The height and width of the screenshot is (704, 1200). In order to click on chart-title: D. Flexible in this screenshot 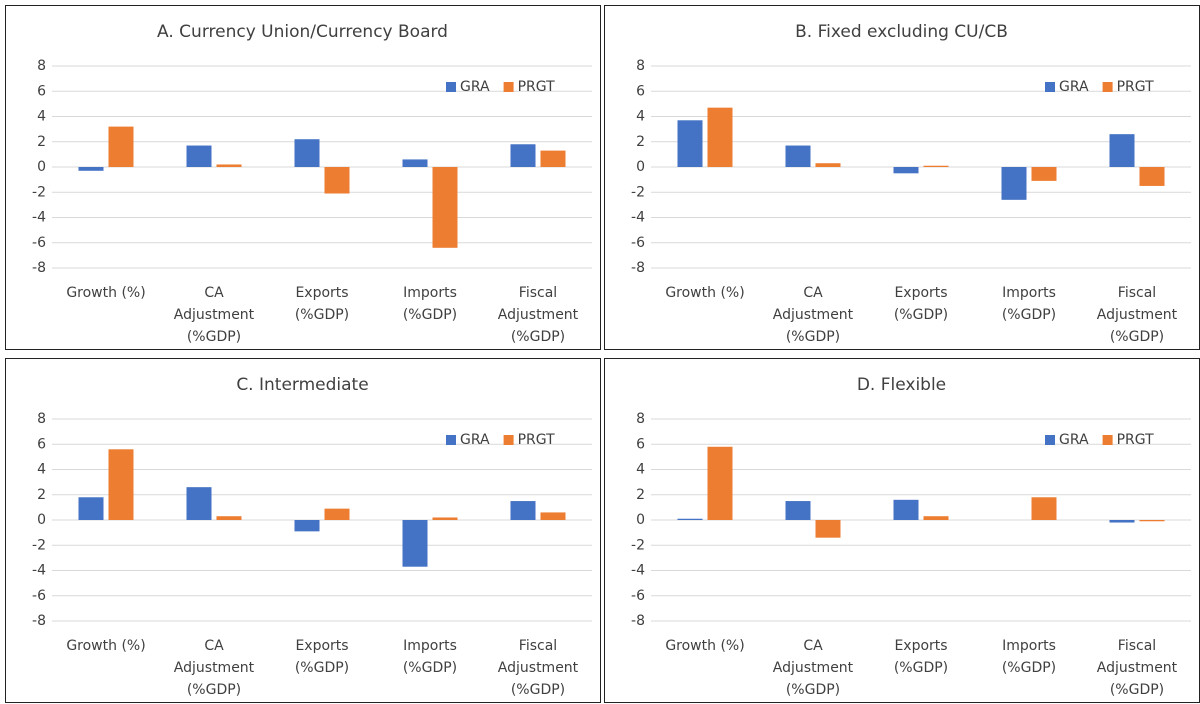, I will do `click(901, 385)`.